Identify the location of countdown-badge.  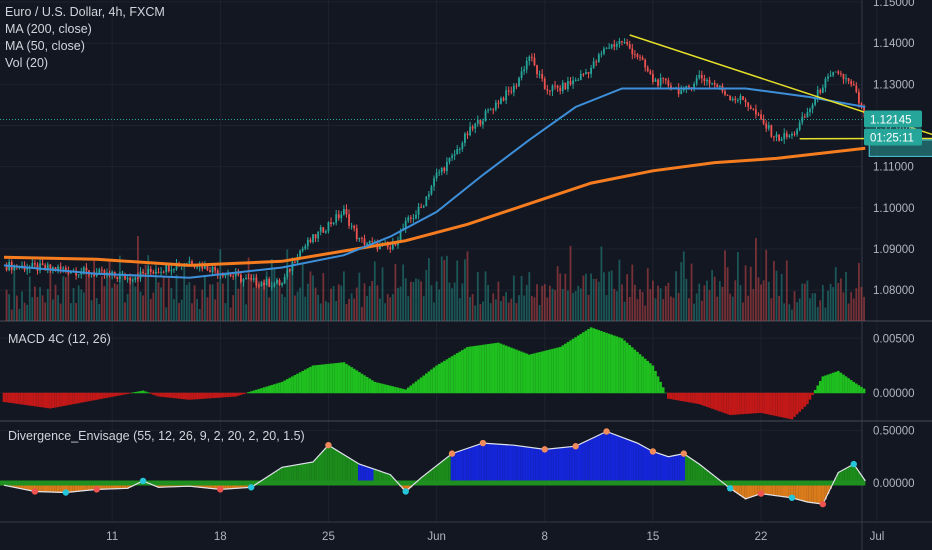
(893, 137).